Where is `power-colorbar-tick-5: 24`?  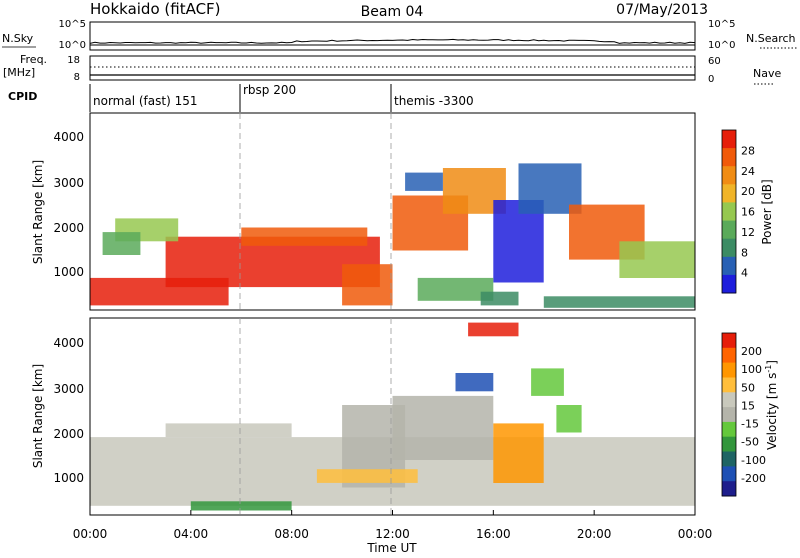
power-colorbar-tick-5: 24 is located at coordinates (748, 171).